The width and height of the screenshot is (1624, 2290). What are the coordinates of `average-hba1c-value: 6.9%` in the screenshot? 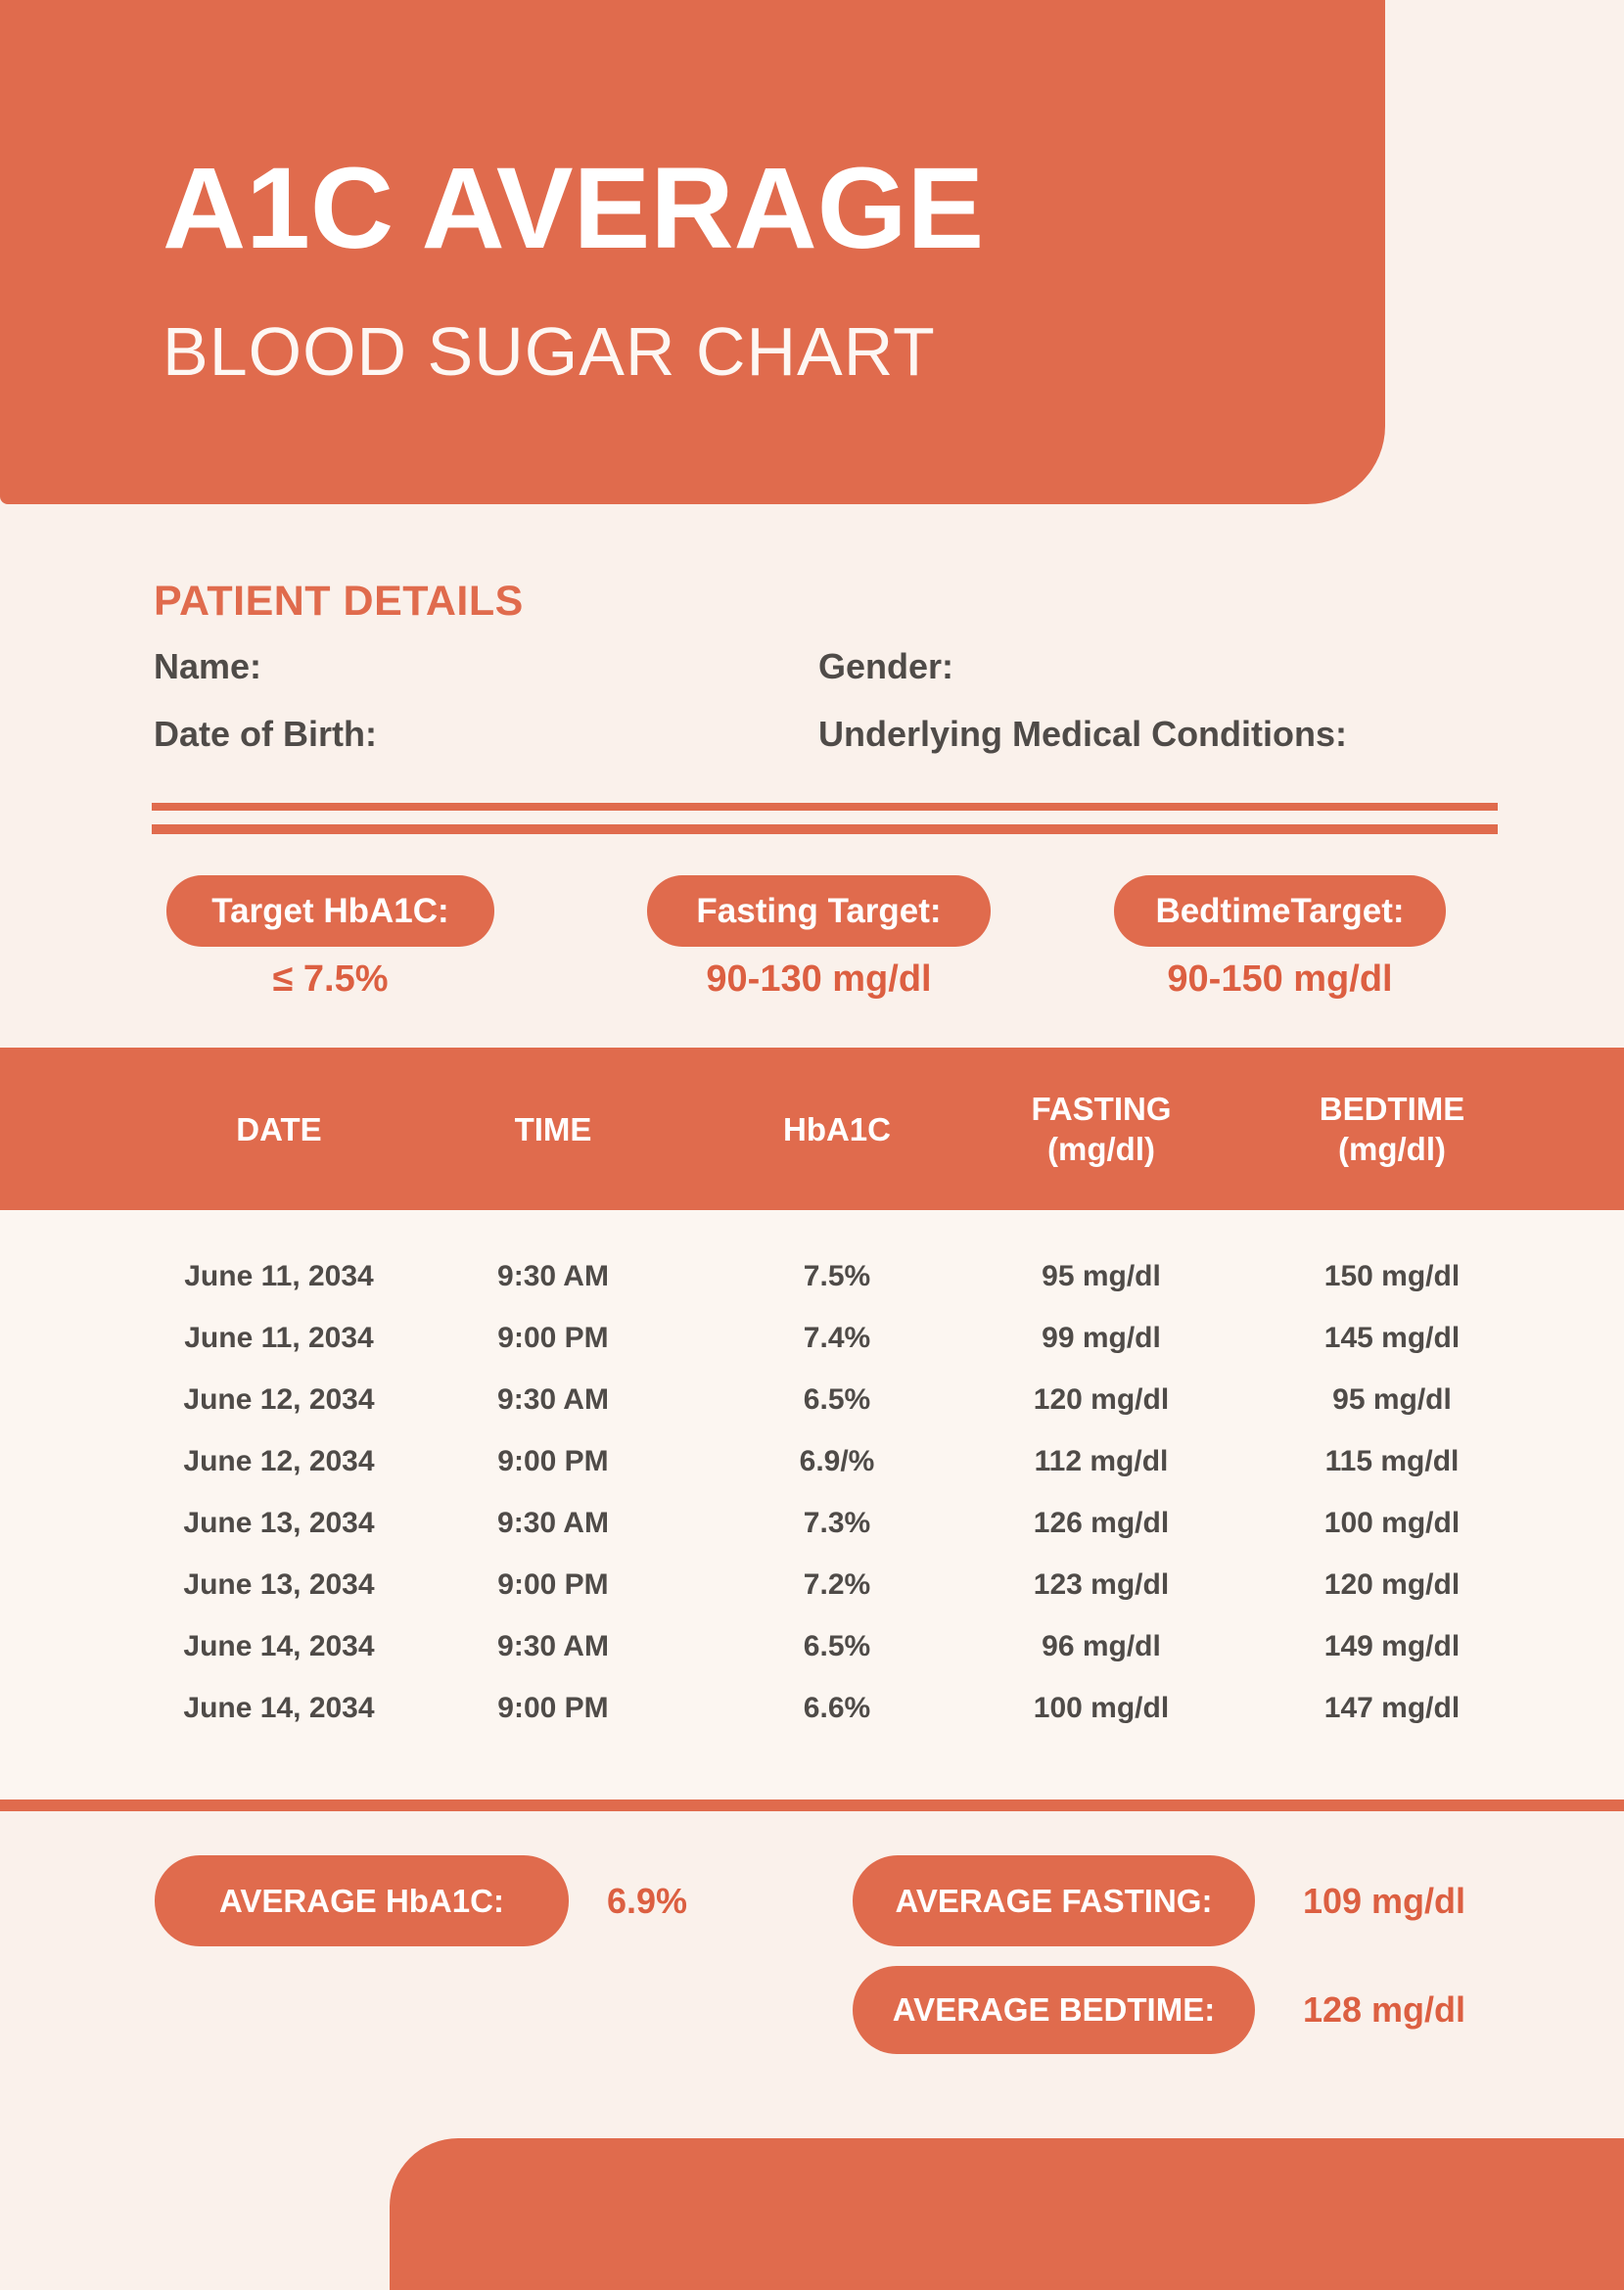 It's located at (647, 1901).